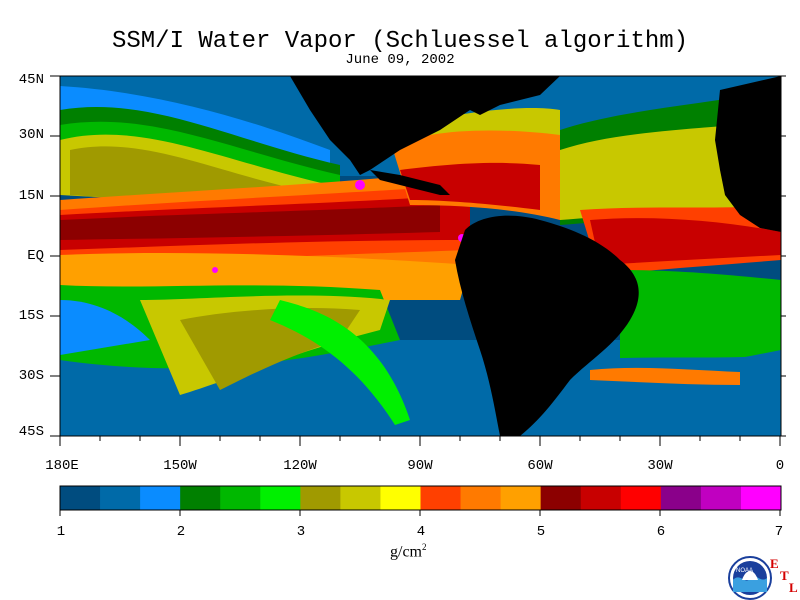 Image resolution: width=800 pixels, height=600 pixels. I want to click on map-title: SSM/I Water Vapor (Schluessel algorithm), so click(400, 41).